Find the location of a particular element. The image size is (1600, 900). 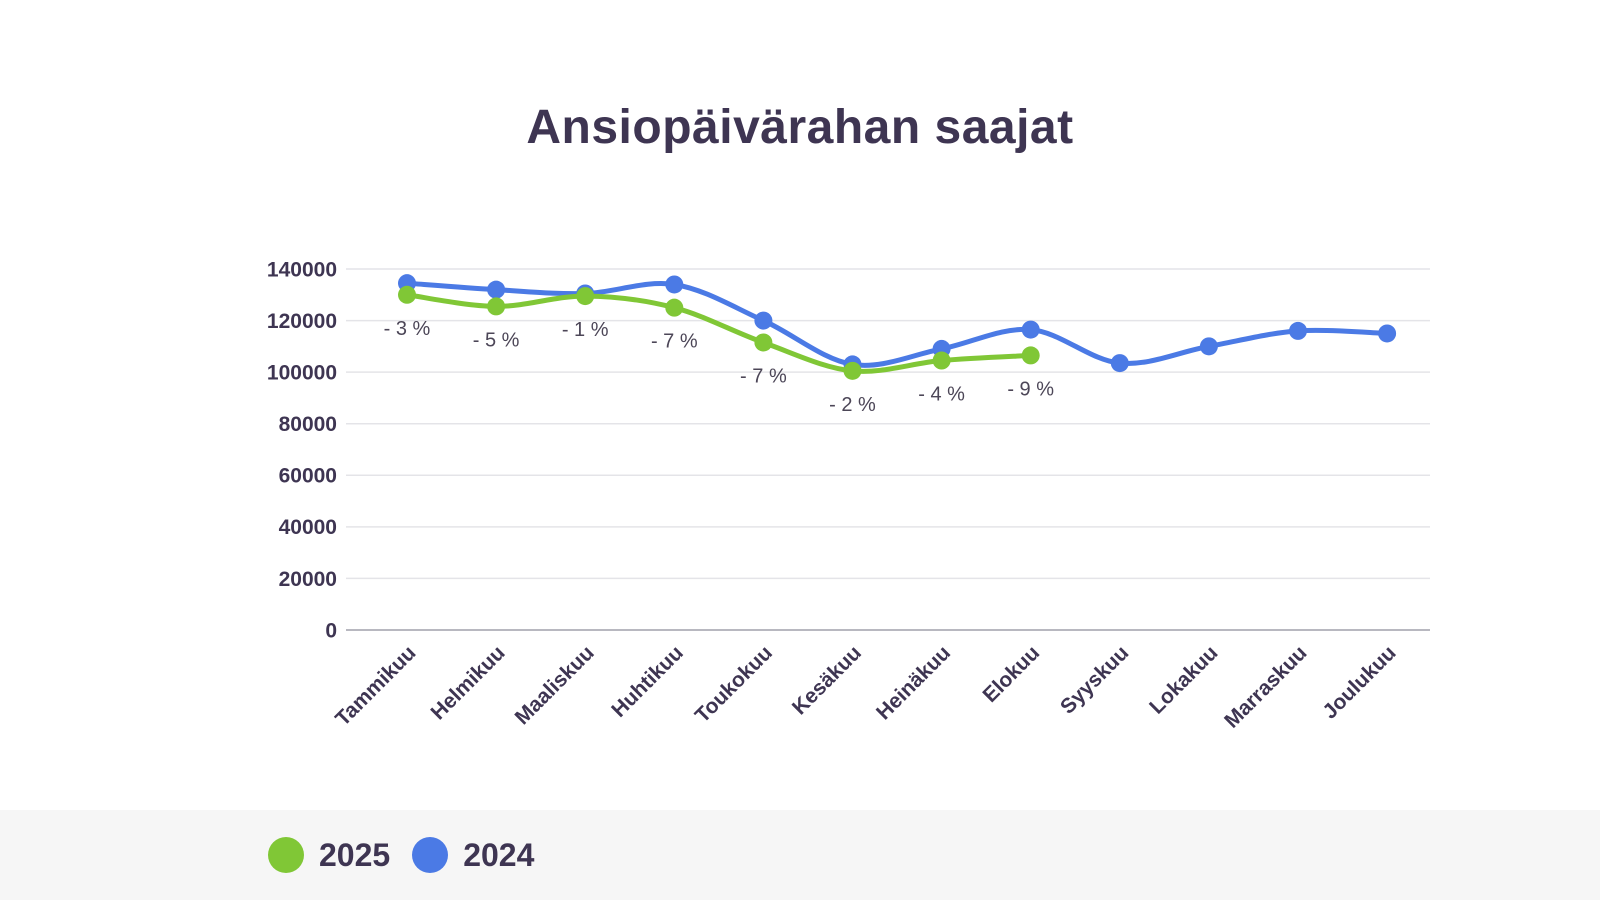

data-point-2025-huhtikuu is located at coordinates (674, 307).